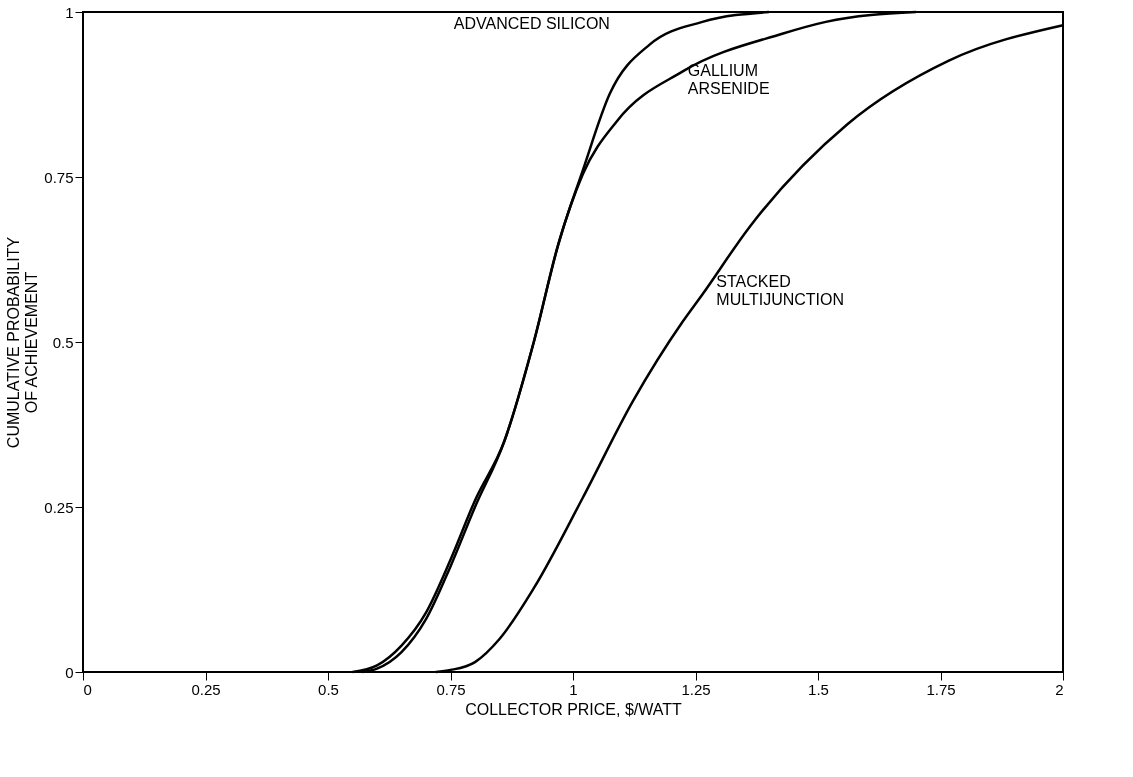 This screenshot has width=1133, height=777. I want to click on x-tick-label: 0.75, so click(451, 689).